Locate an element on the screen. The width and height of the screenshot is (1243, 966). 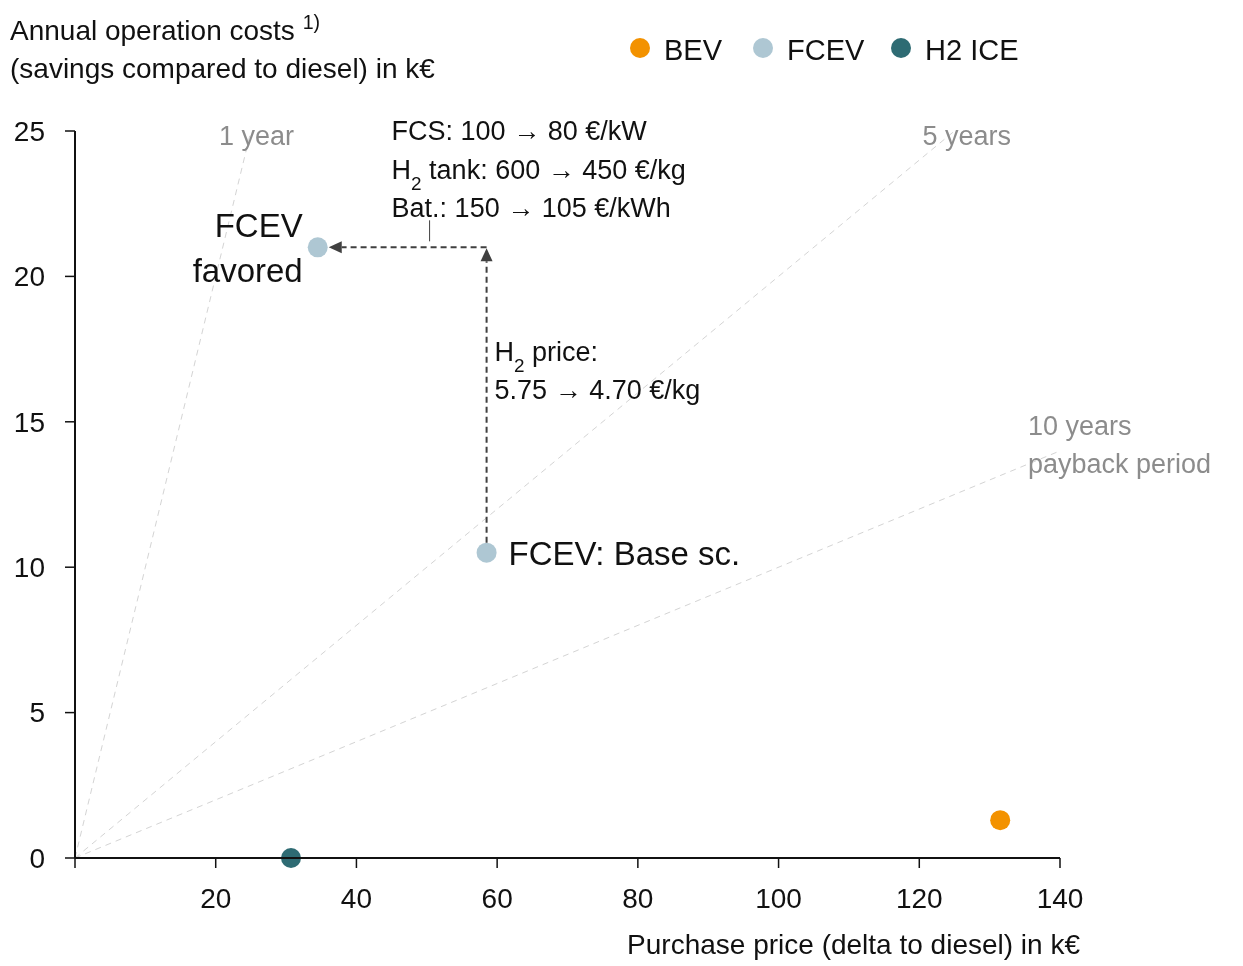
annotation: H$_{2}$ tank: 600 → 450 €/kg is located at coordinates (538, 174).